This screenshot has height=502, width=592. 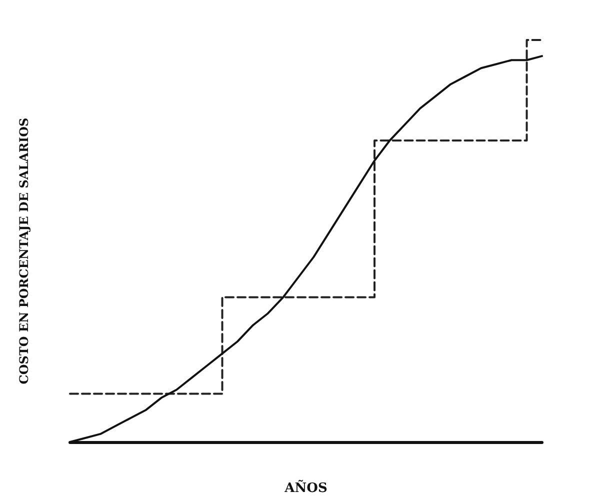 What do you see at coordinates (306, 487) in the screenshot?
I see `x-axis-title: AÑOS` at bounding box center [306, 487].